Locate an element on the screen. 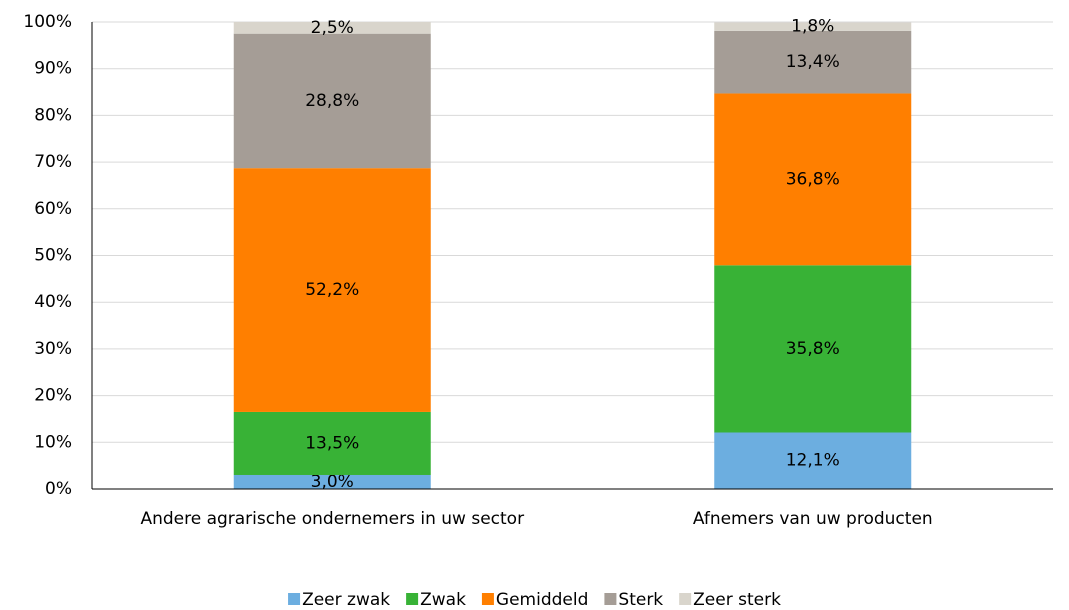  data-label: 35,8% is located at coordinates (813, 349).